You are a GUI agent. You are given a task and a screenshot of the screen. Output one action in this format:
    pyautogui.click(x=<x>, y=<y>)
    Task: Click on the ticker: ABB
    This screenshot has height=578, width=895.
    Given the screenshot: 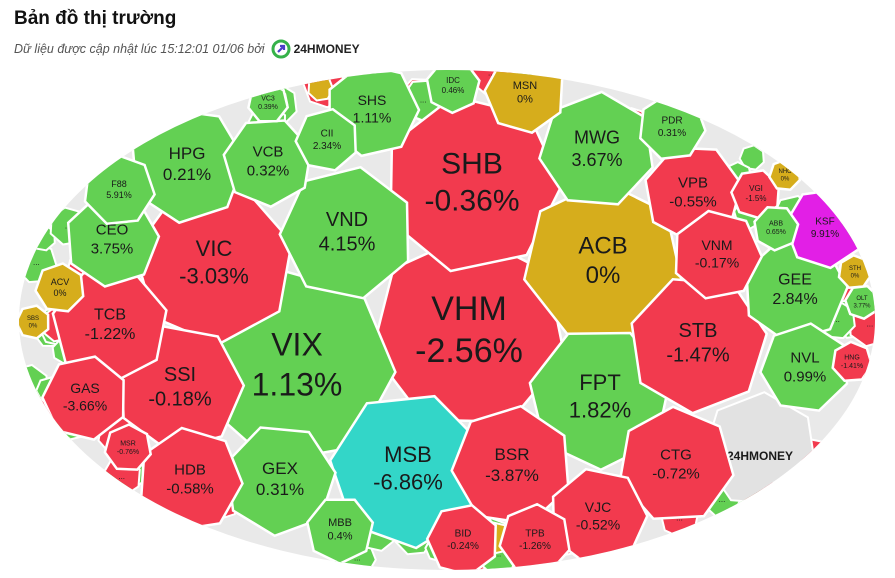 What is the action you would take?
    pyautogui.click(x=776, y=224)
    